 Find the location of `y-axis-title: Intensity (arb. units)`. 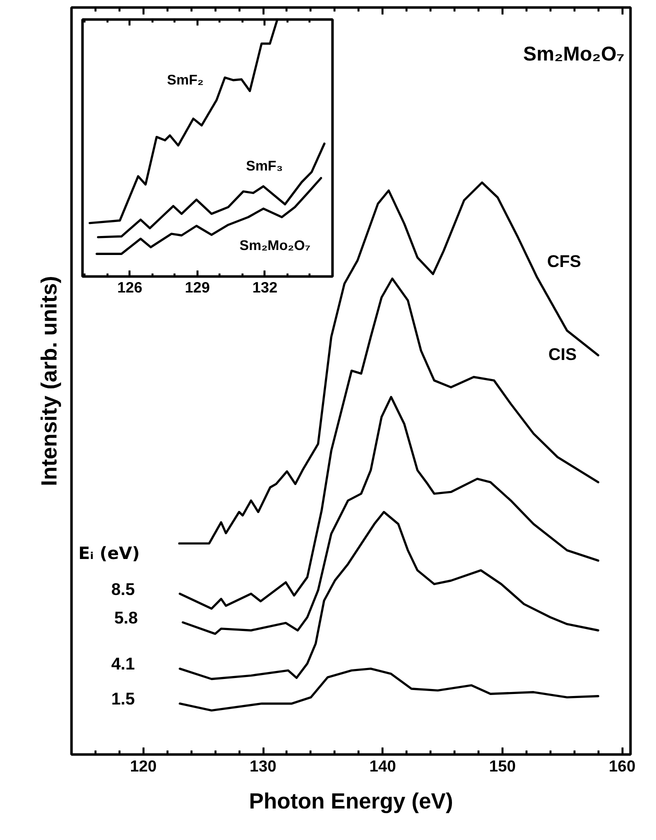

y-axis-title: Intensity (arb. units) is located at coordinates (49, 381).